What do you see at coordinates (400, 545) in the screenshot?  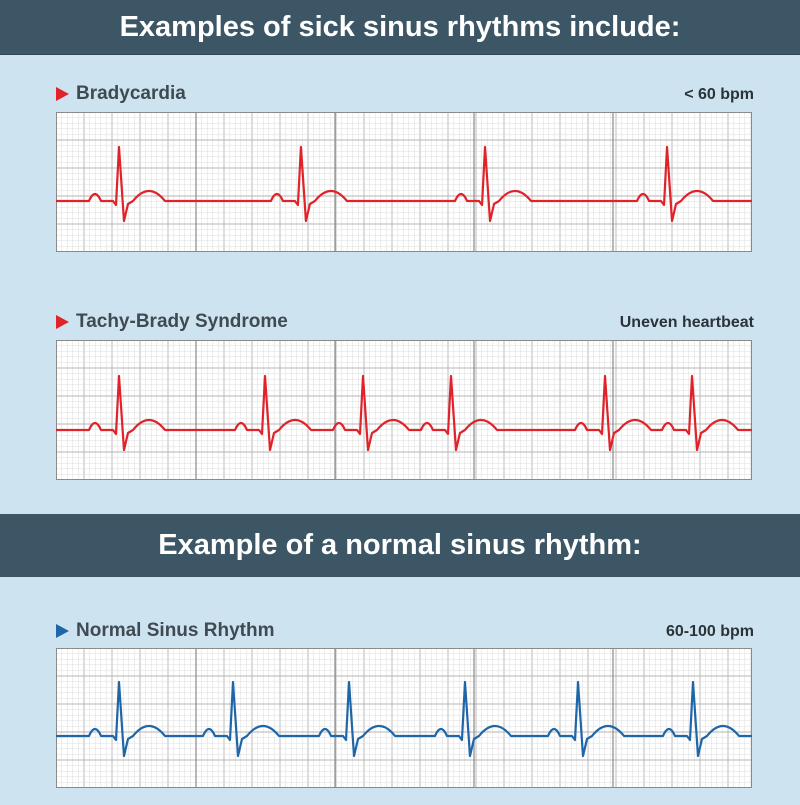 I see `normal-rhythm-banner: Example of a normal sinus rhythm:` at bounding box center [400, 545].